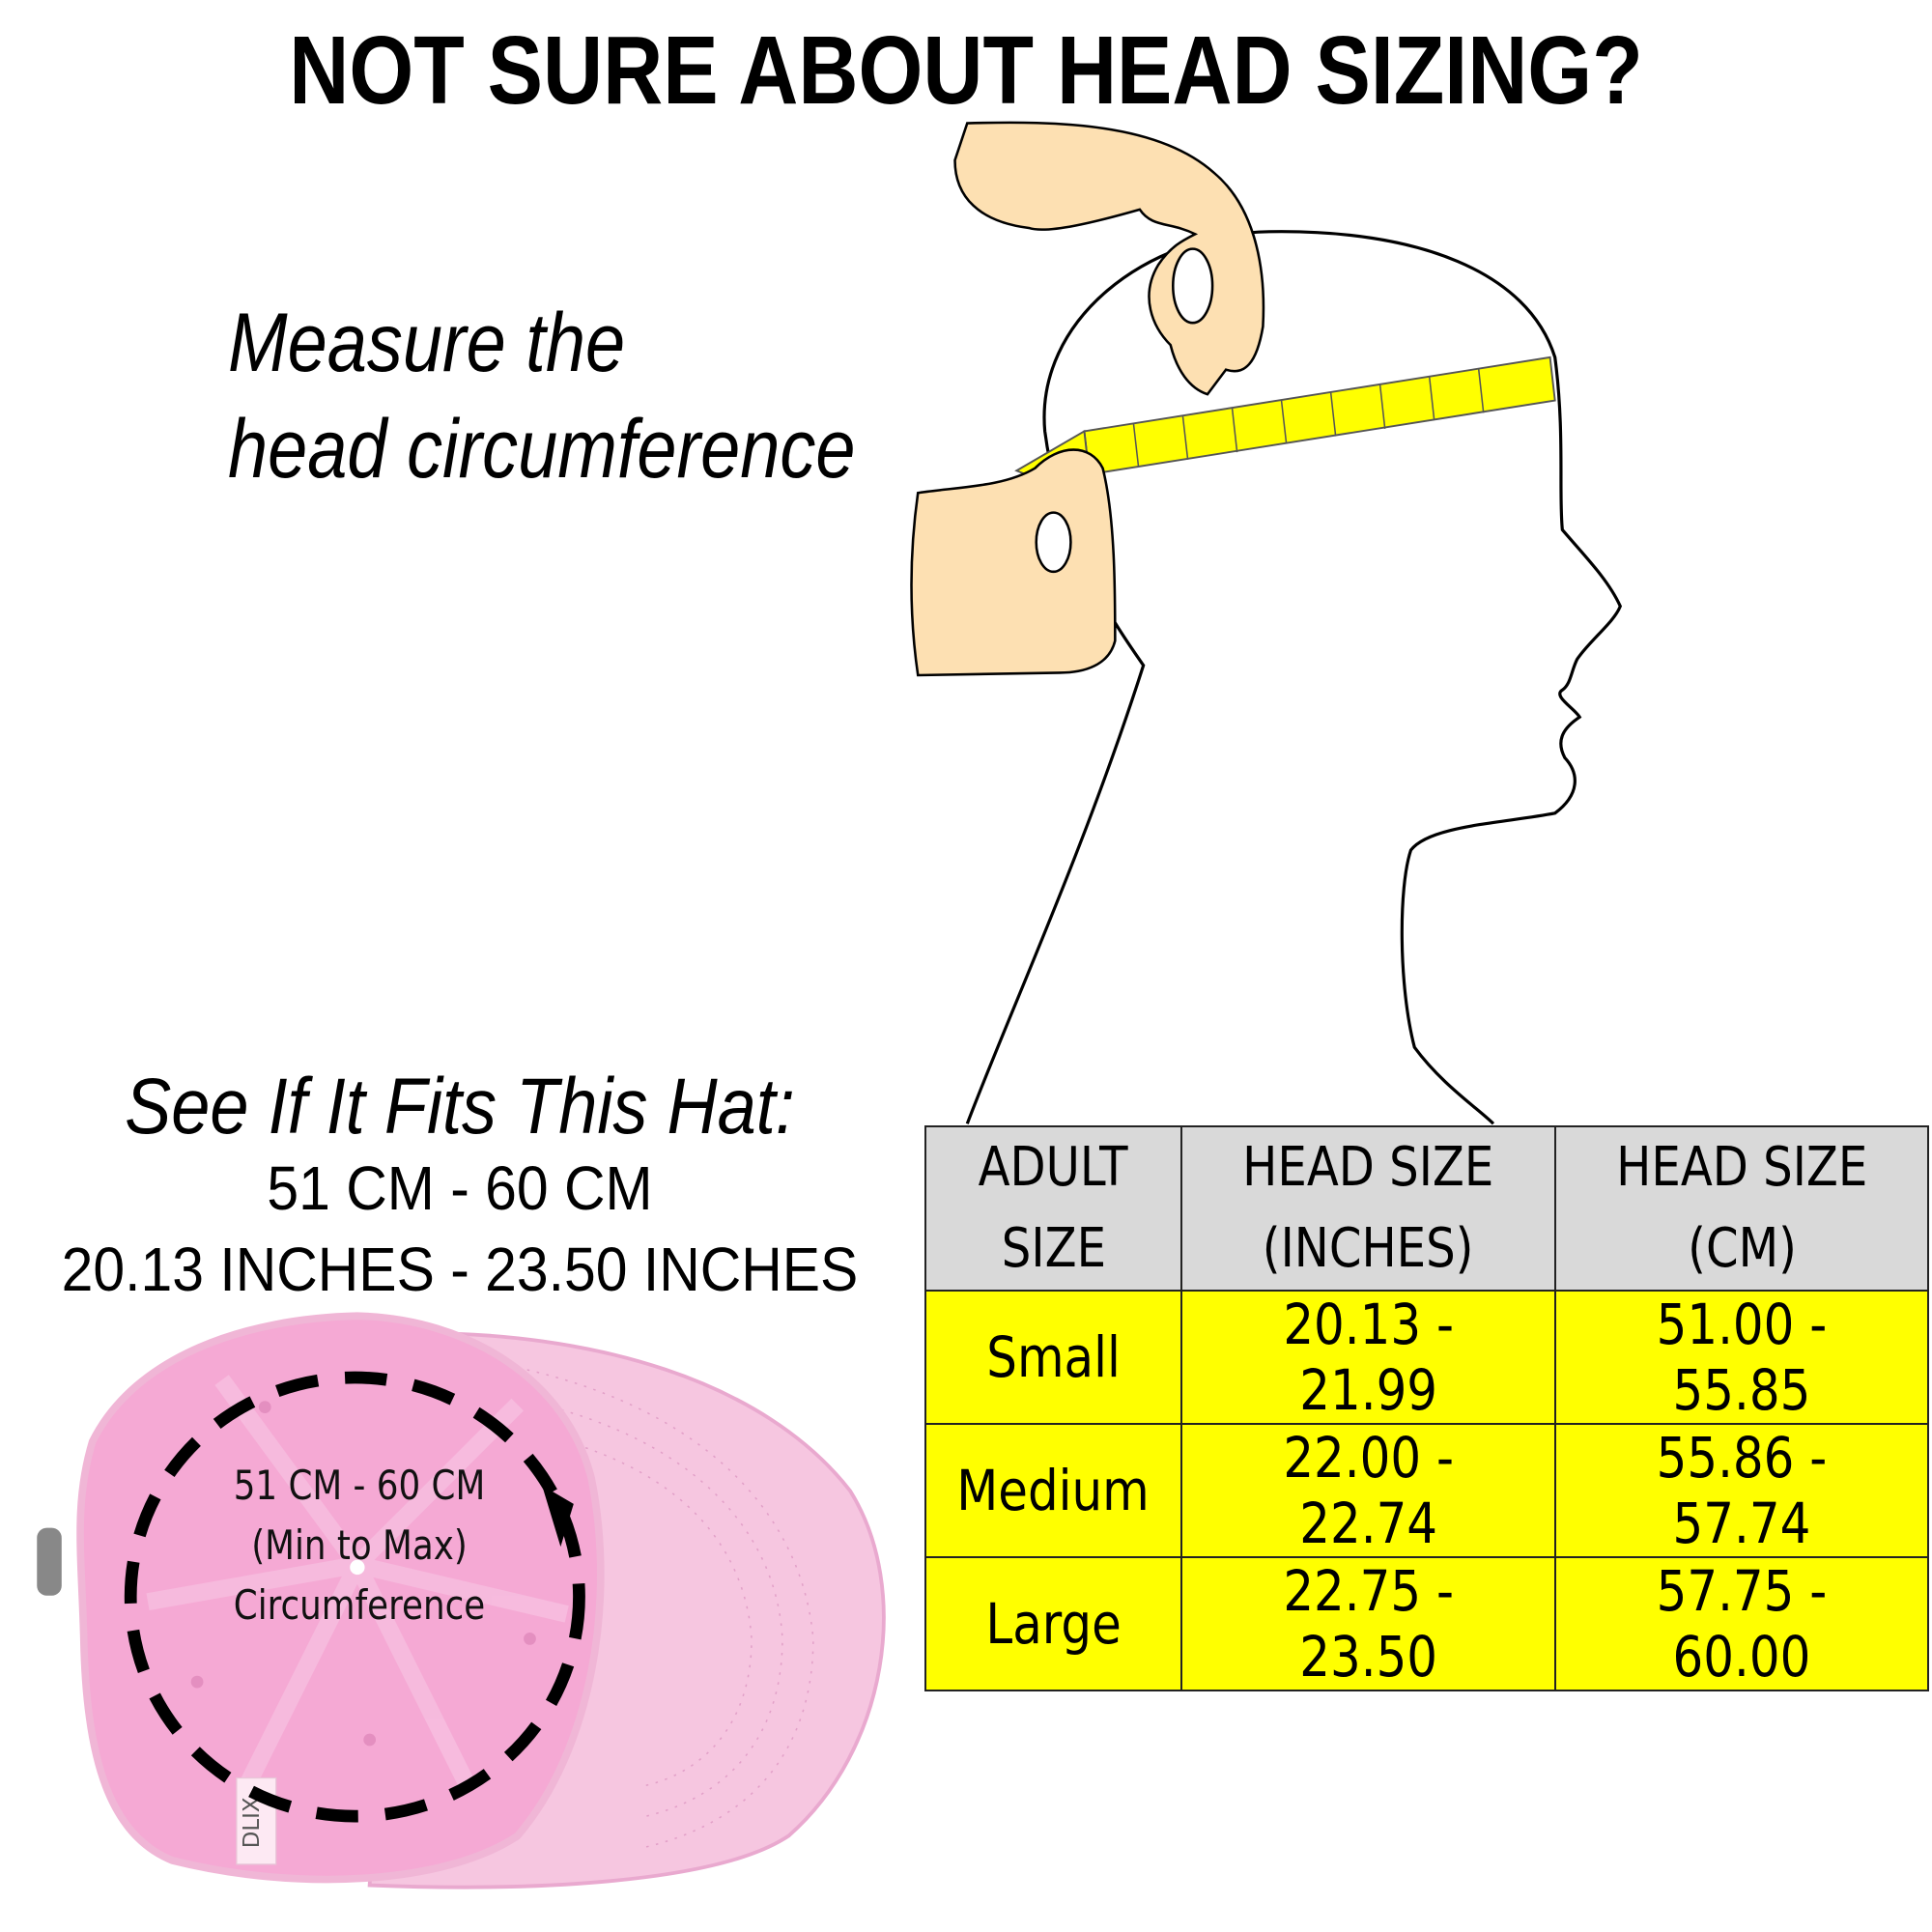 The width and height of the screenshot is (1932, 1932). Describe the element at coordinates (558, 1516) in the screenshot. I see `arrow-icon` at that location.